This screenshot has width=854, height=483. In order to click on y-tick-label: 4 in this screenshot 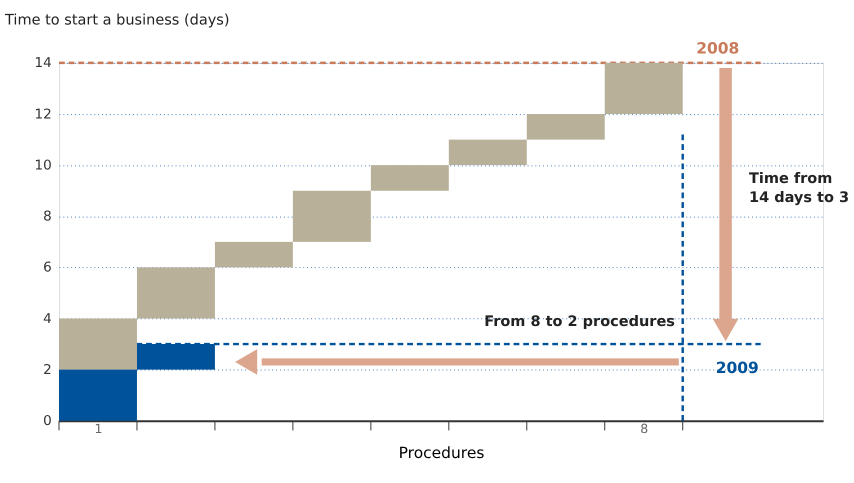, I will do `click(47, 318)`.